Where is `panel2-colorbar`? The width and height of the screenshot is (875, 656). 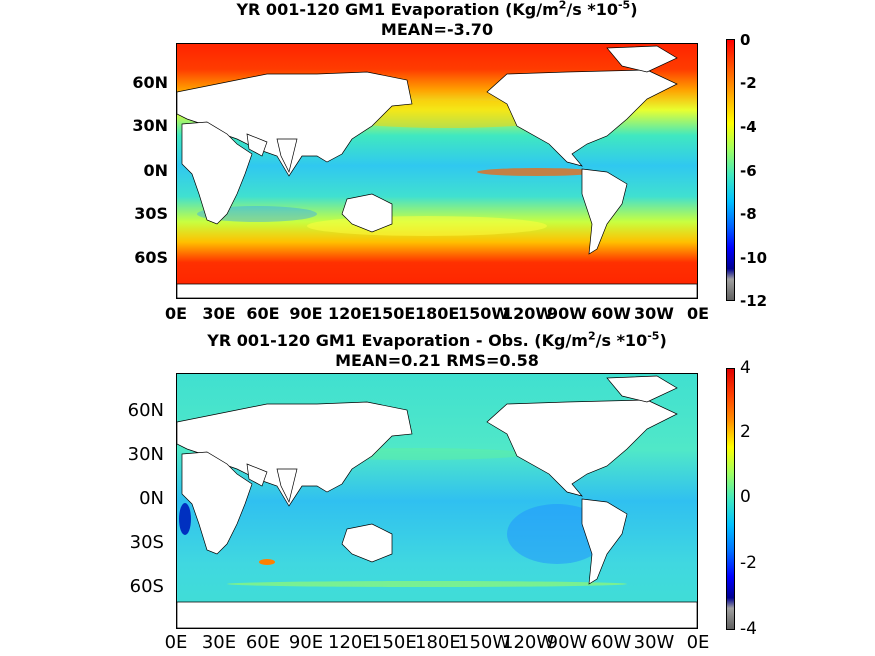 panel2-colorbar is located at coordinates (730, 499).